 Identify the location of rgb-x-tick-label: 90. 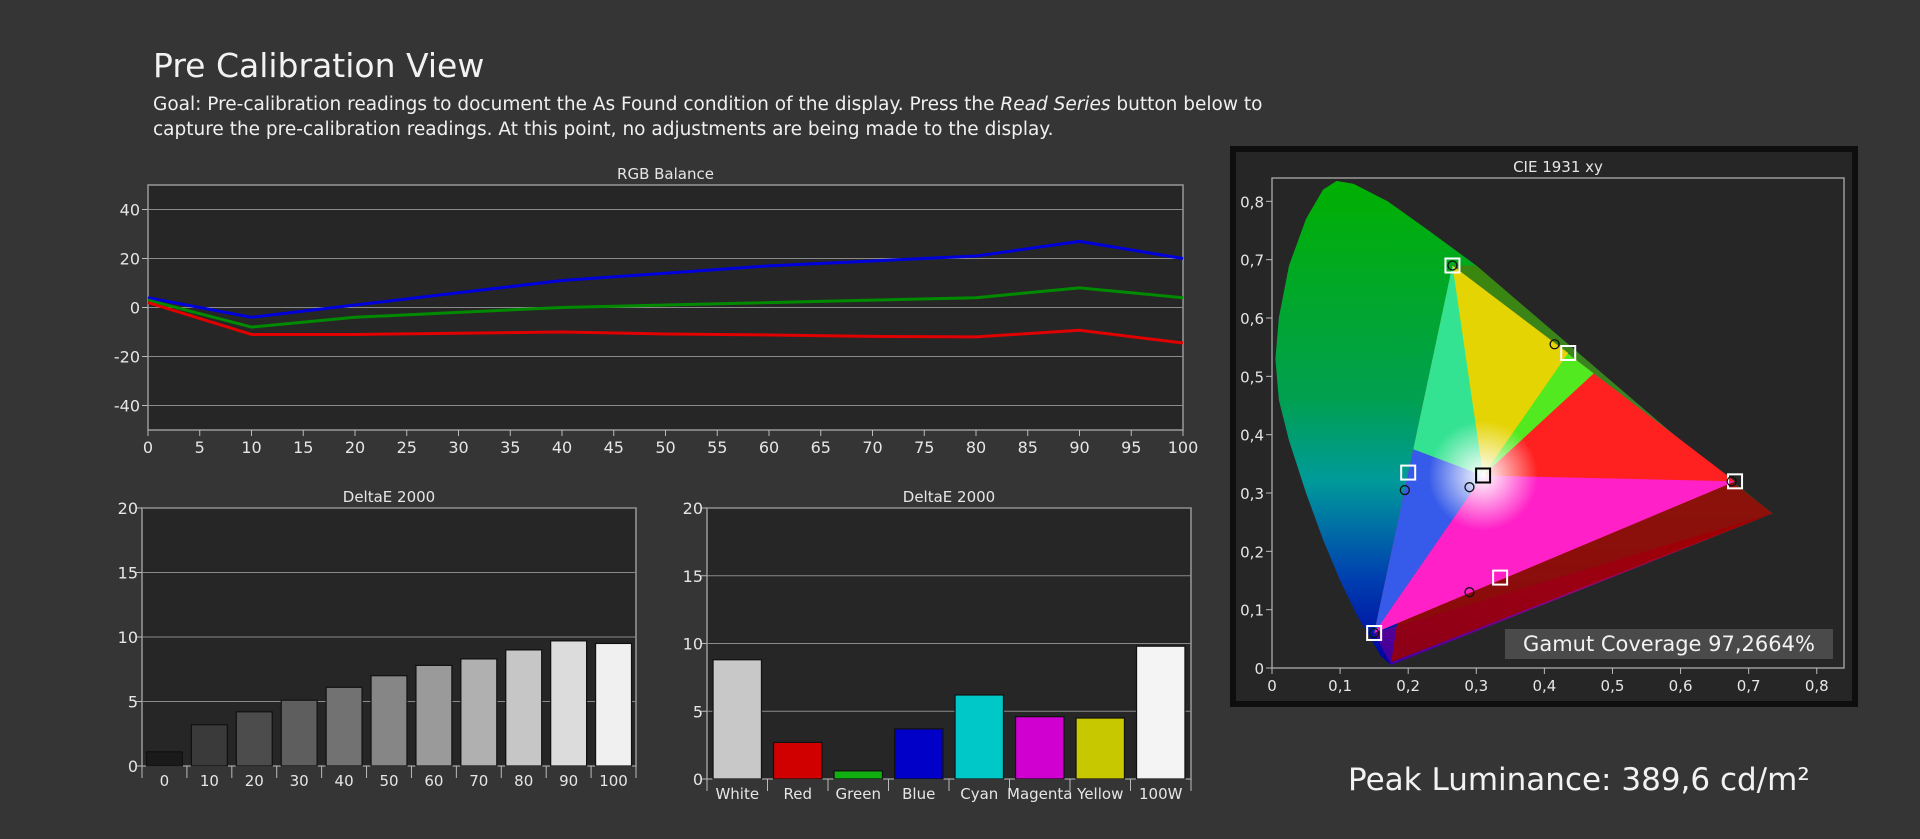
(1079, 447).